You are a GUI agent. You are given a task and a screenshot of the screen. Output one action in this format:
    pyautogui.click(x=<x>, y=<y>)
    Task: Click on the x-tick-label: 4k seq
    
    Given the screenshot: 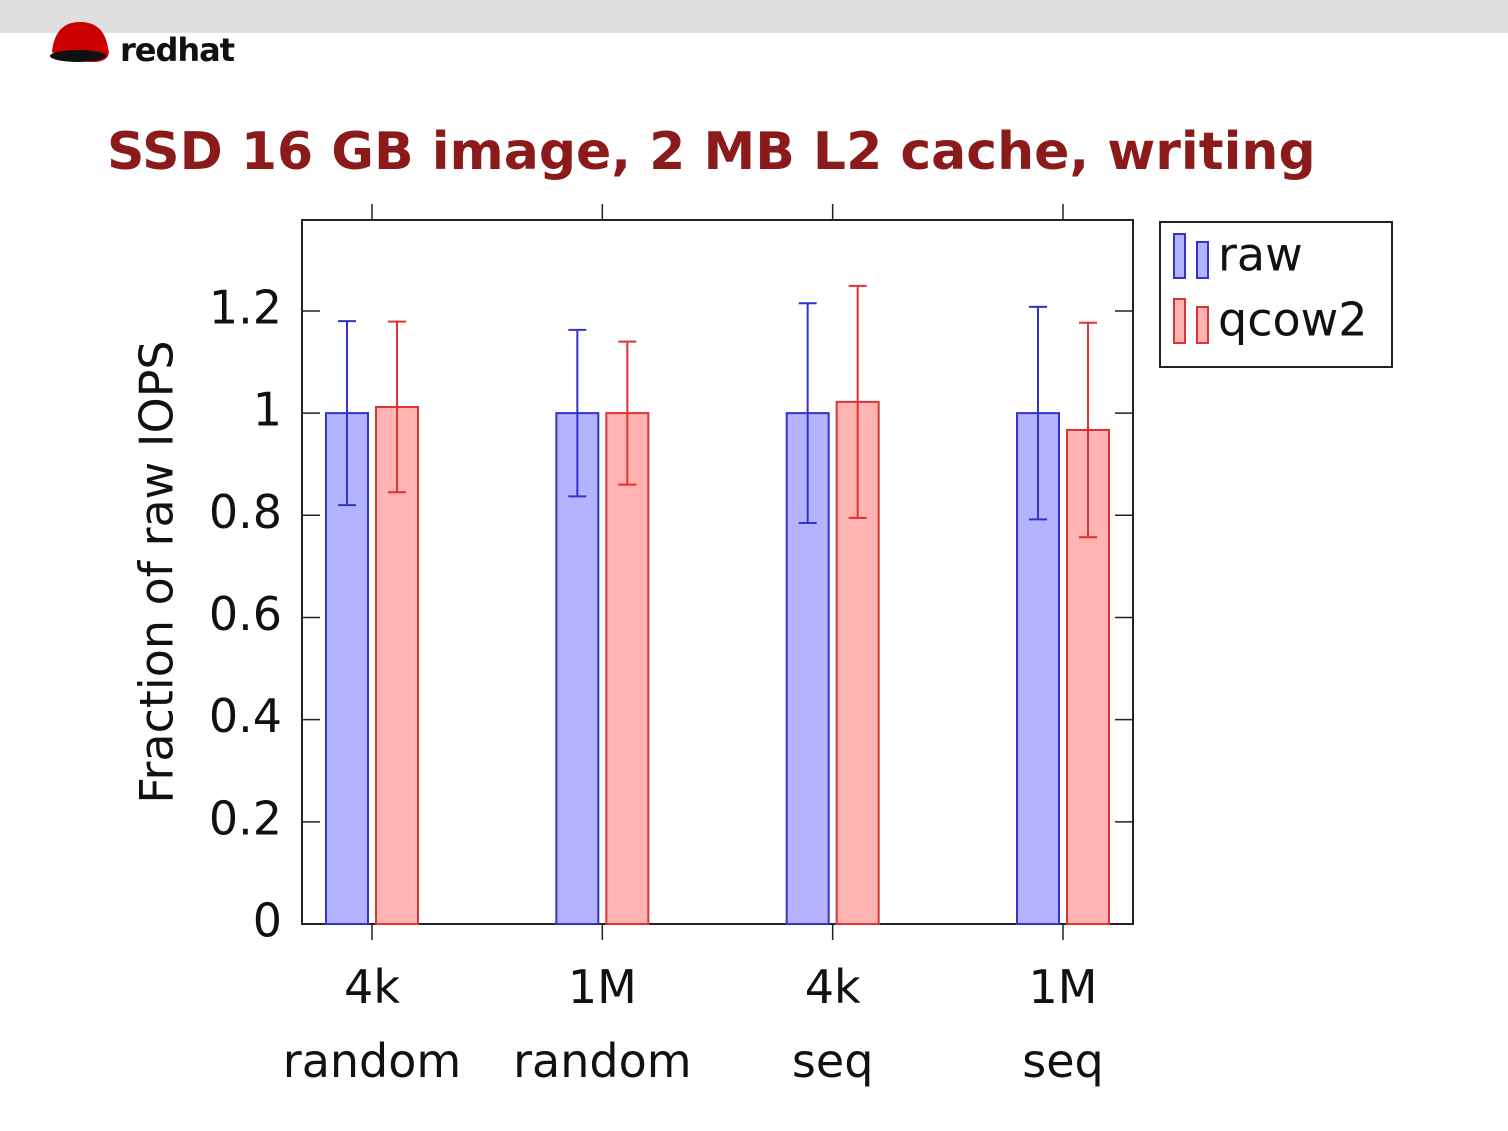 What is the action you would take?
    pyautogui.click(x=832, y=1024)
    